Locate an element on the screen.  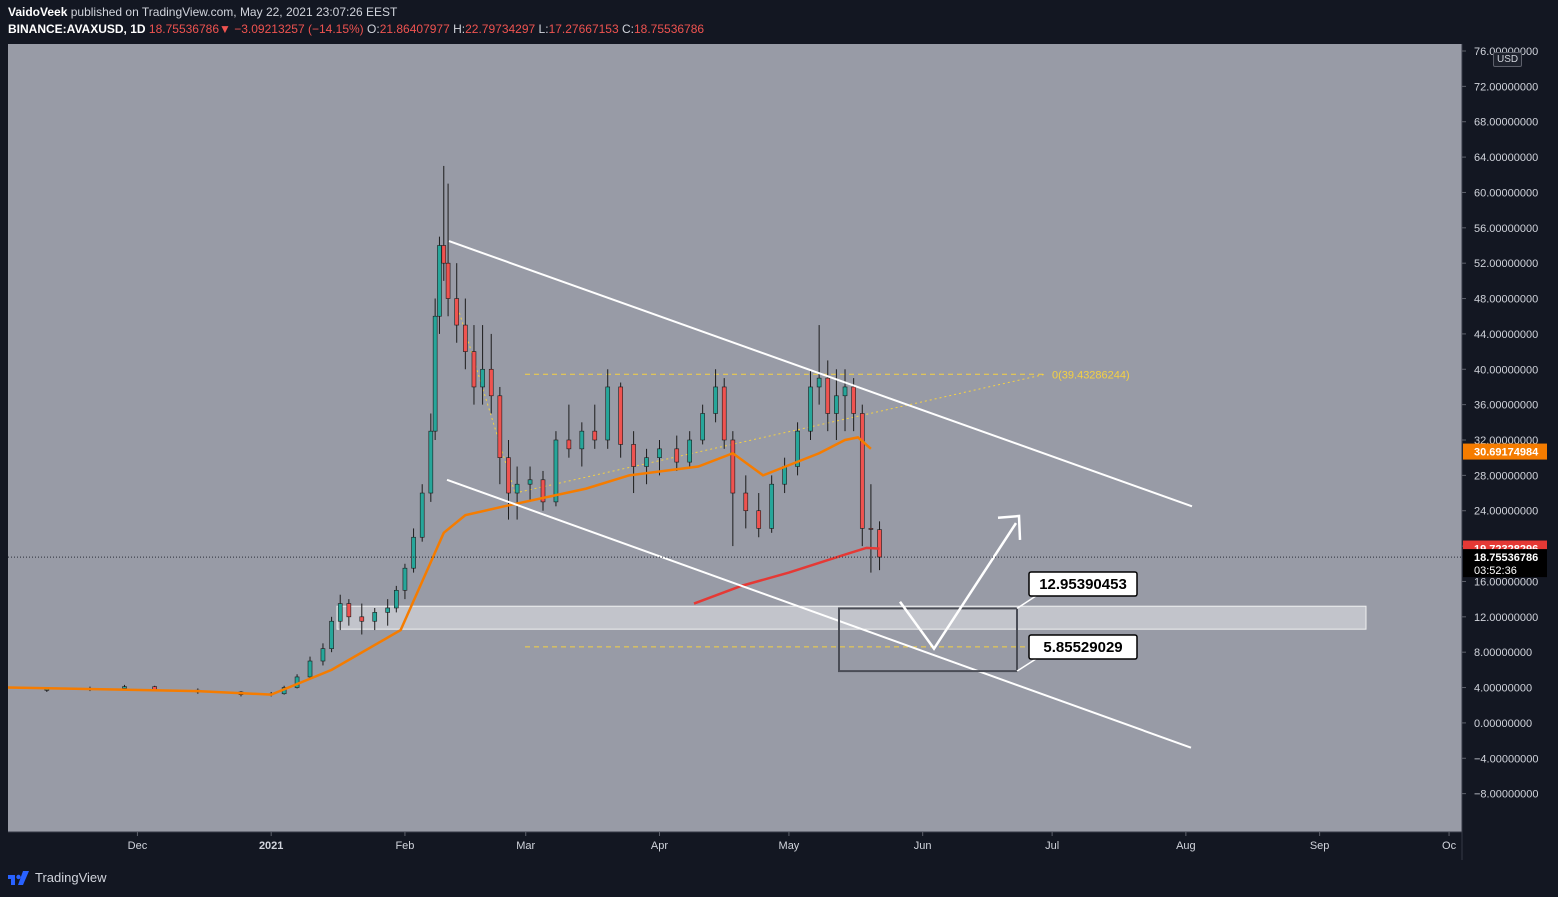
price-tick-label: 24.00000000 is located at coordinates (1506, 512).